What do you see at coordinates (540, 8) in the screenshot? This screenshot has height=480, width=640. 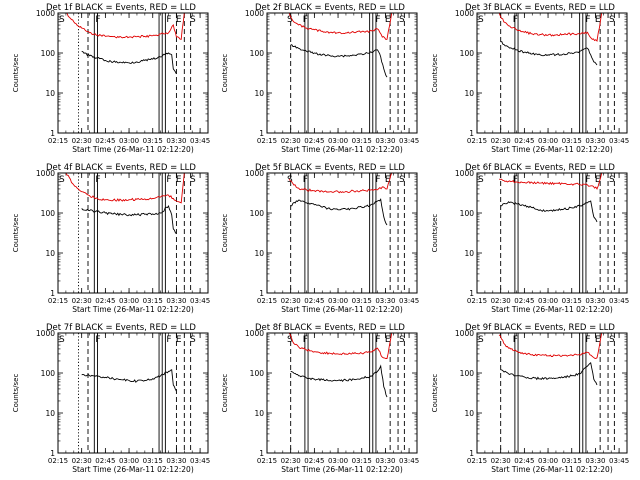 I see `panel-title: Det 3f BLACK = Events, RED = LLD` at bounding box center [540, 8].